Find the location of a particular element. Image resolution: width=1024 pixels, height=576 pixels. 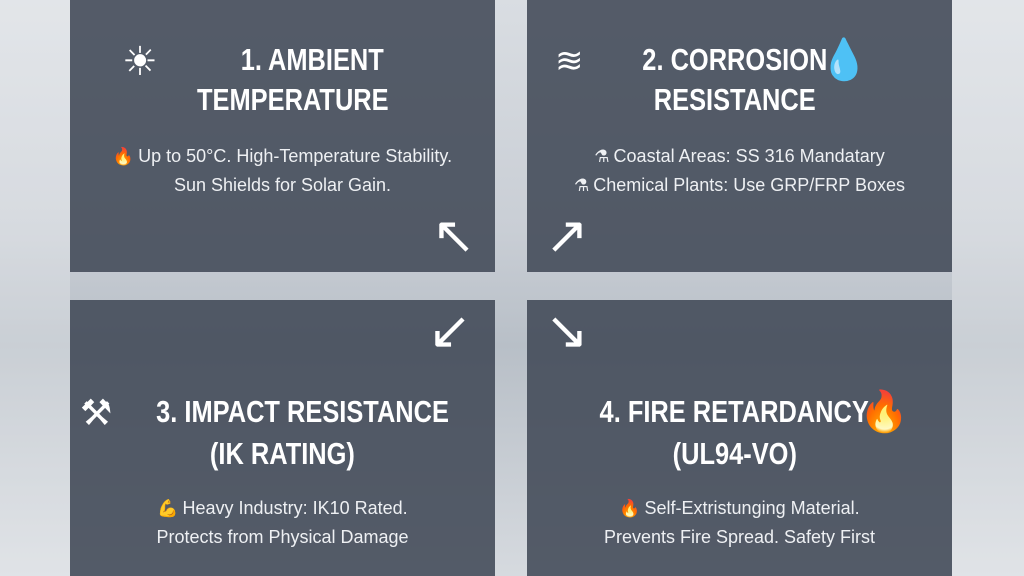

hammer-shield-icon: ⚒ is located at coordinates (96, 412).